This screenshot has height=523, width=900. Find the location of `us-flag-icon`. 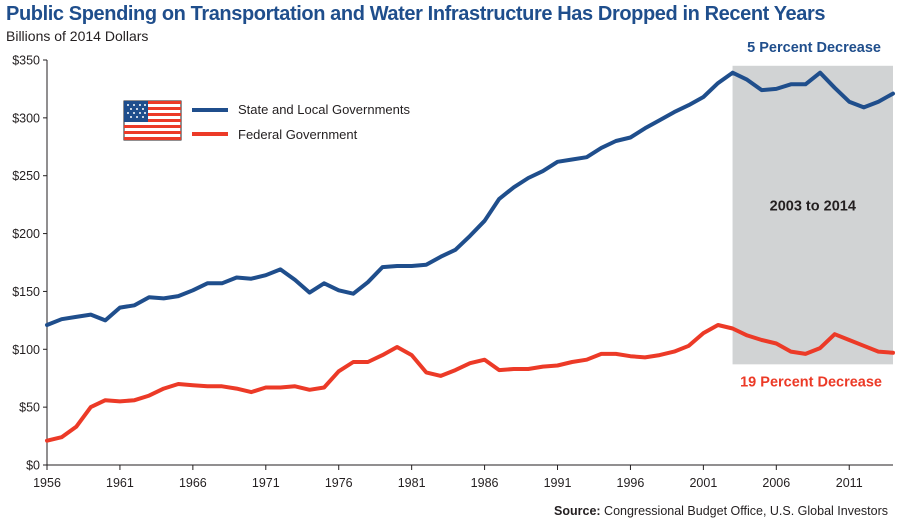

us-flag-icon is located at coordinates (152, 120).